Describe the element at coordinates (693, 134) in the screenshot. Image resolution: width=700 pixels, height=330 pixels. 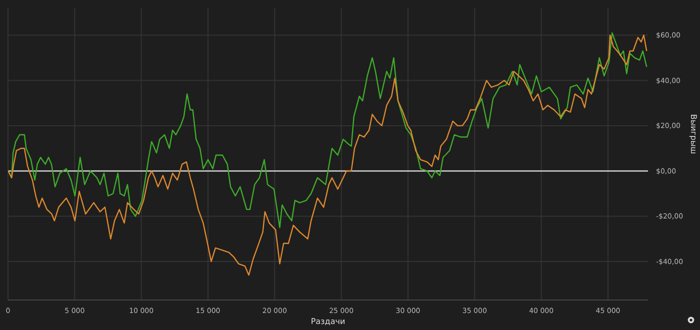
I see `y-axis-title: Выигрыш` at that location.